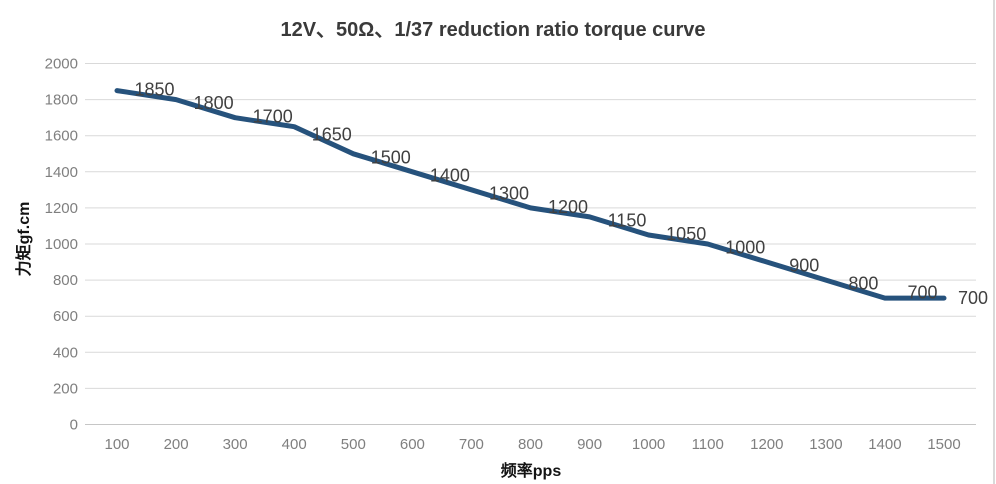 Image resolution: width=996 pixels, height=484 pixels. Describe the element at coordinates (530, 444) in the screenshot. I see `x-tick-label: 800` at that location.